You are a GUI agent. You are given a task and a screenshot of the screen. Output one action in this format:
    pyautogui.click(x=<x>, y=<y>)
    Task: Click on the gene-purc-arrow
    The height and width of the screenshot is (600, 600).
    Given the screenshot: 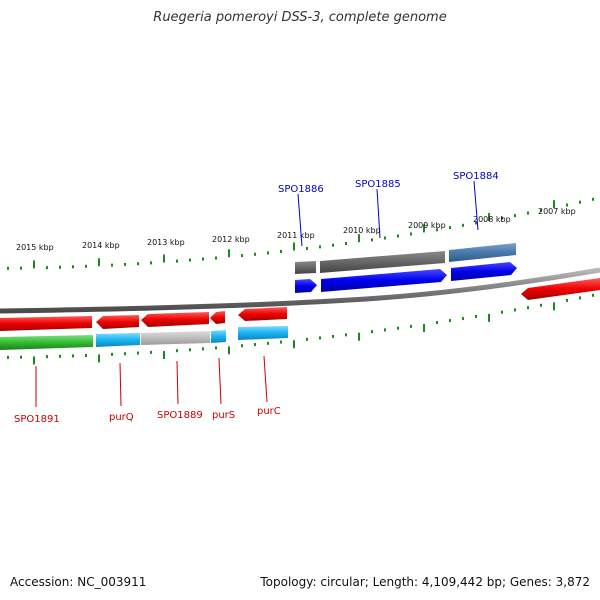 What is the action you would take?
    pyautogui.click(x=262, y=314)
    